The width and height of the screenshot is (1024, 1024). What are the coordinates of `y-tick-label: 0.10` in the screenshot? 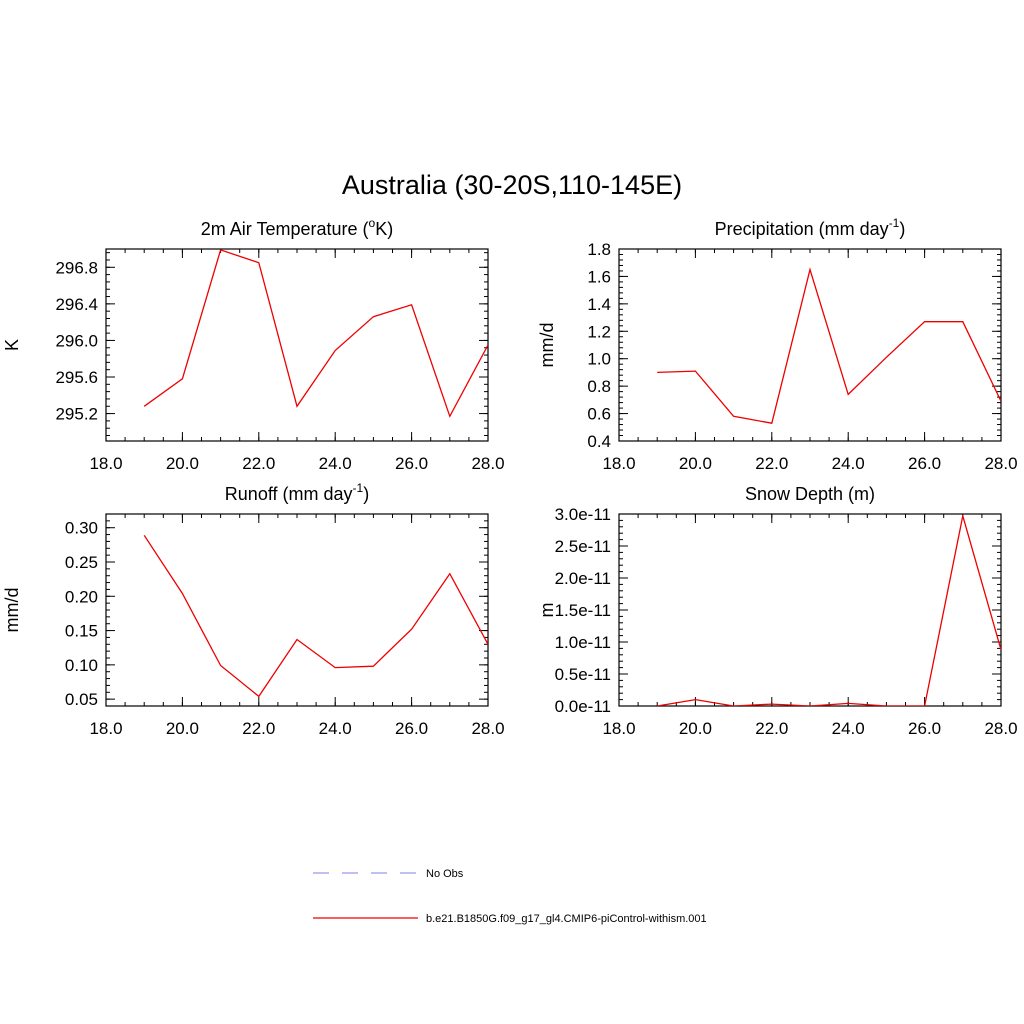 It's located at (81, 665).